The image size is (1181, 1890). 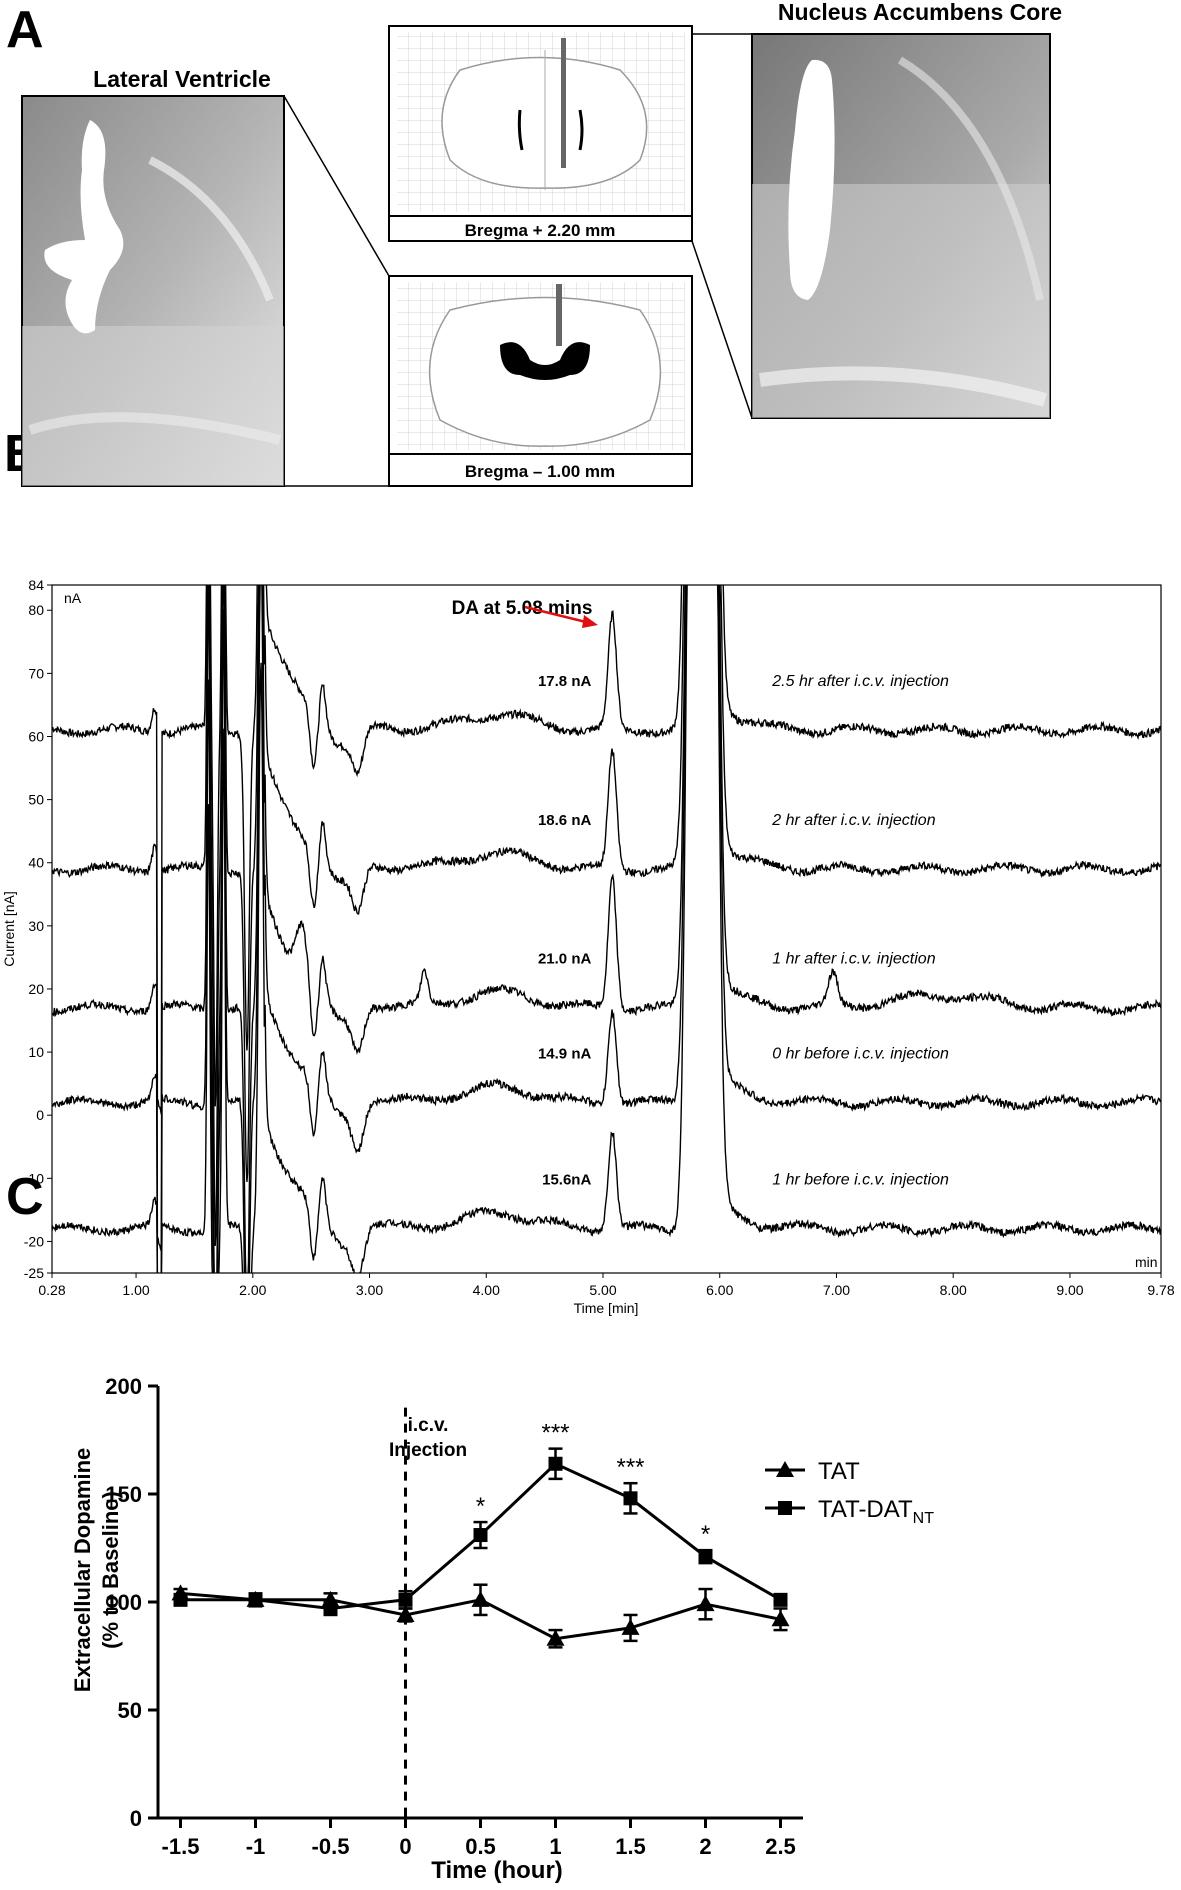 What do you see at coordinates (555, 1846) in the screenshot?
I see `x-tick-label: 1` at bounding box center [555, 1846].